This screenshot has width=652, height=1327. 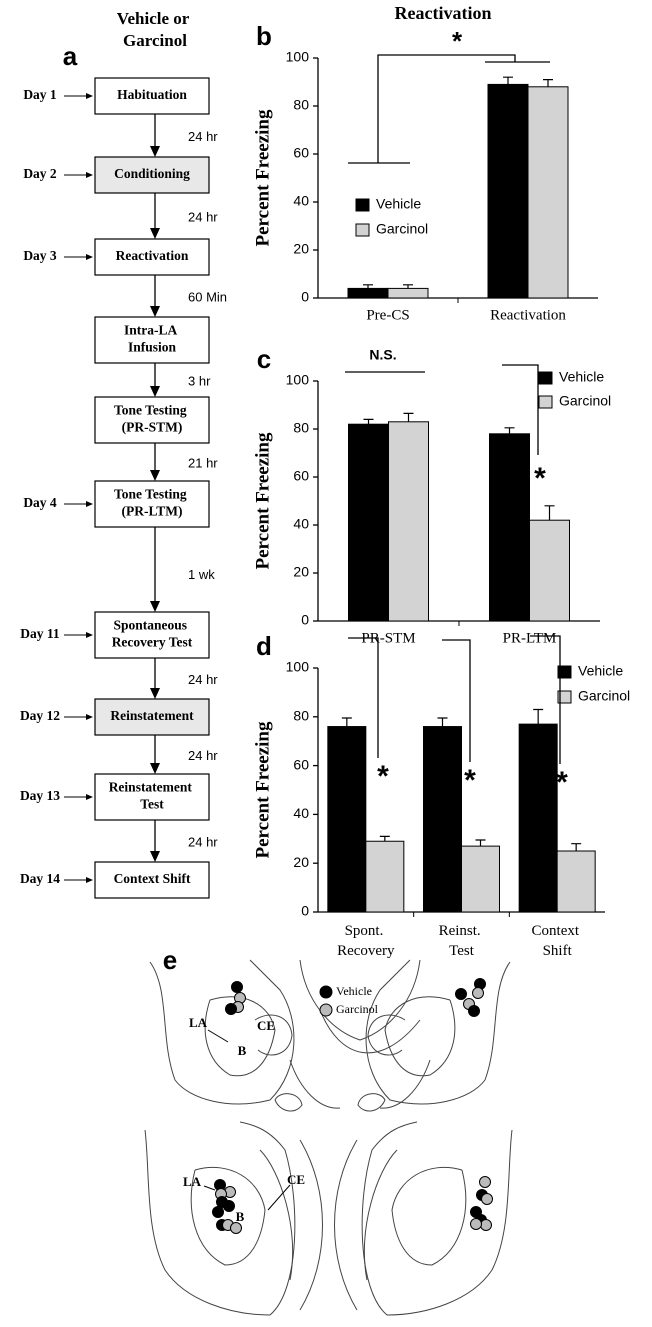 I want to click on flow-step: Reinstatement Test, so click(x=152, y=796).